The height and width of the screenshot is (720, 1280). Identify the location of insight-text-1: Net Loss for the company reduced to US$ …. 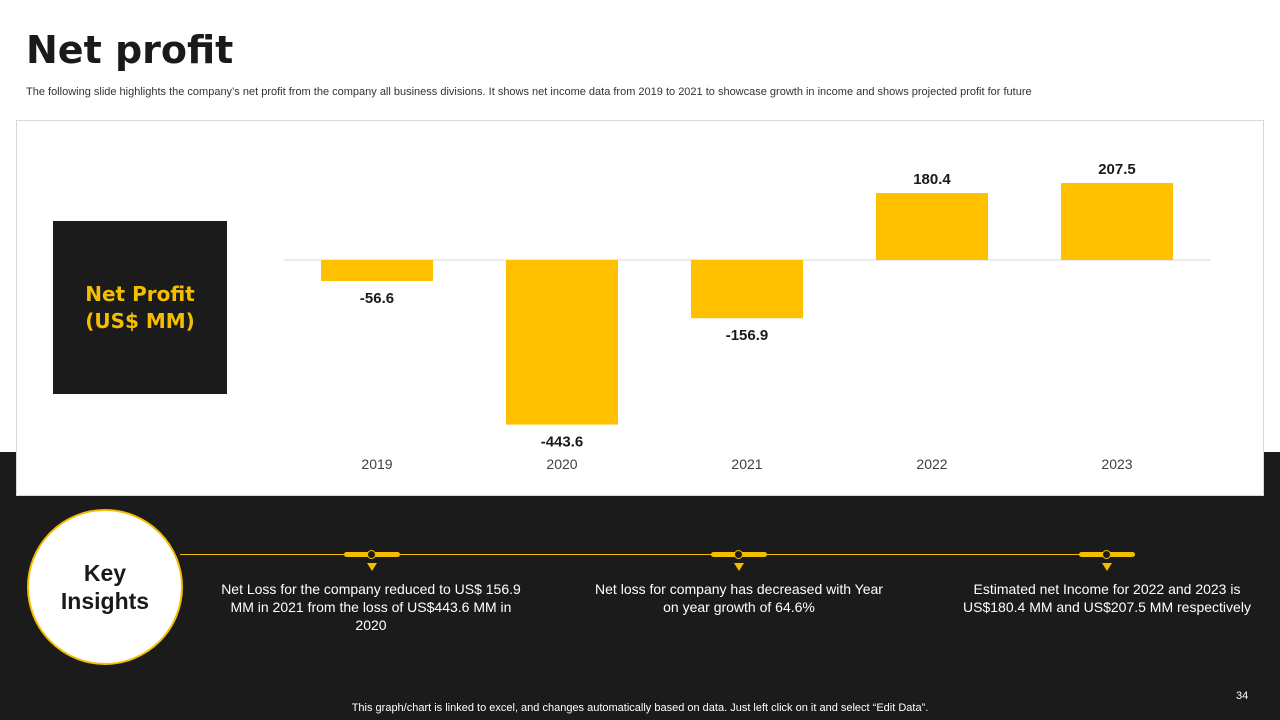
(371, 607).